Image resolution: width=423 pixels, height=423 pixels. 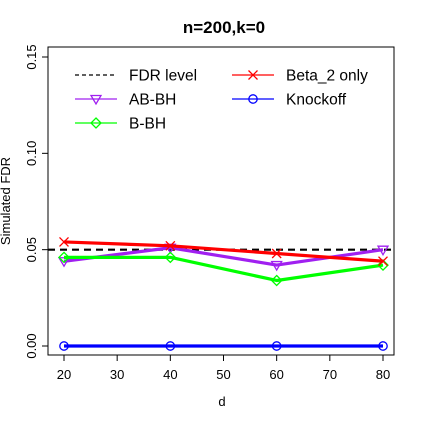 I want to click on x-tick-label: 20, so click(x=64, y=374).